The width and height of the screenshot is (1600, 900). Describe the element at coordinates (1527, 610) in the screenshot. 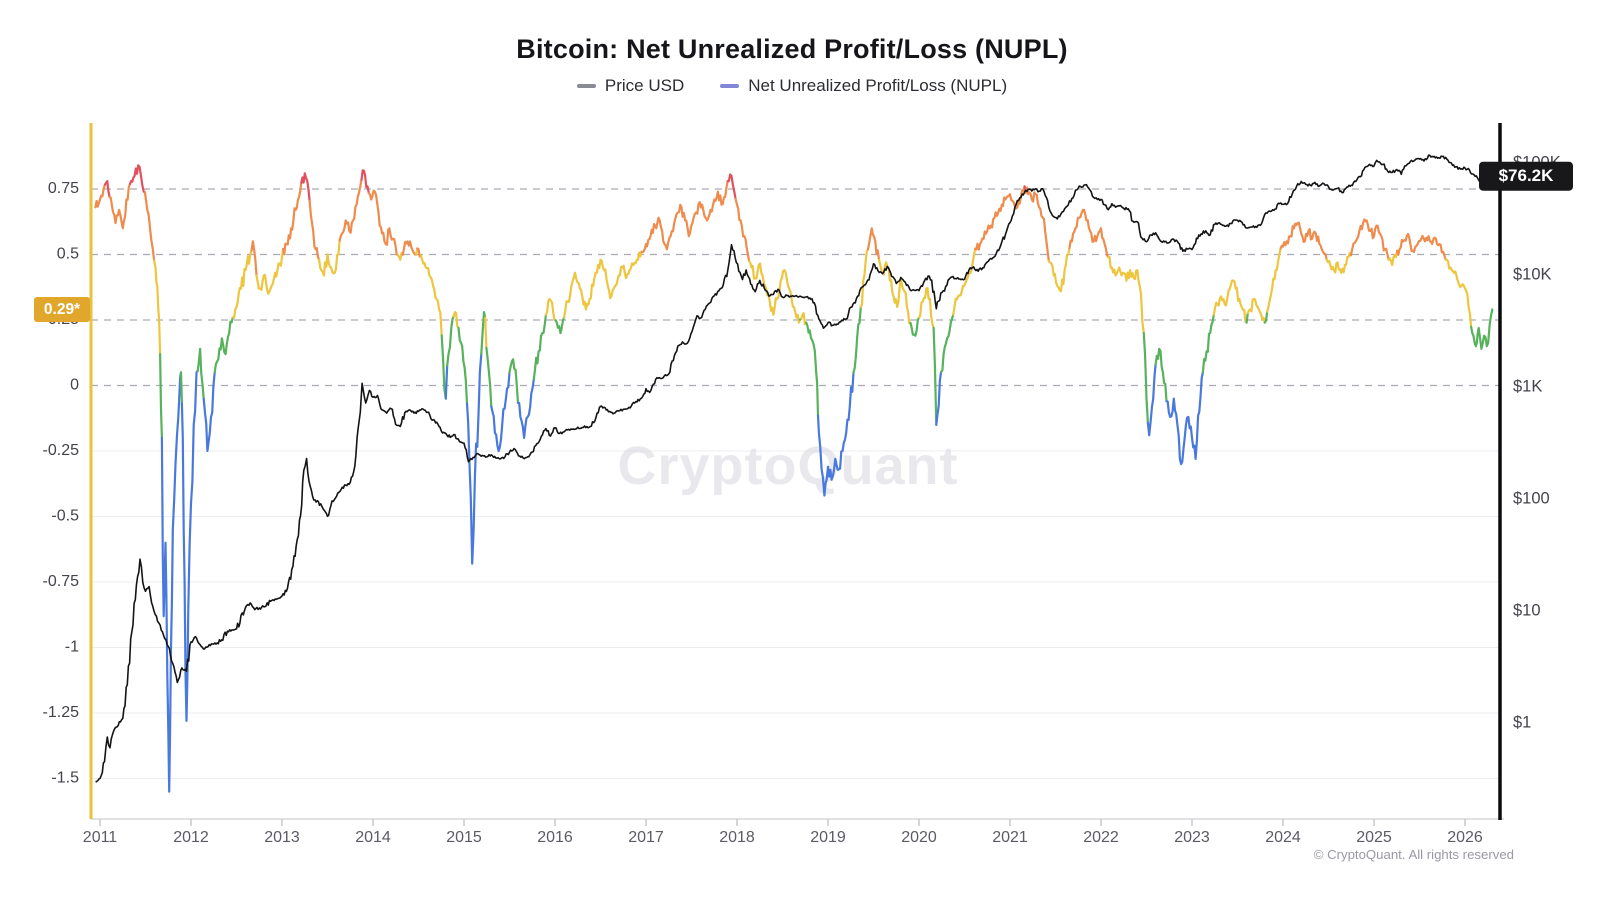

I see `right-axis-label: $10` at that location.